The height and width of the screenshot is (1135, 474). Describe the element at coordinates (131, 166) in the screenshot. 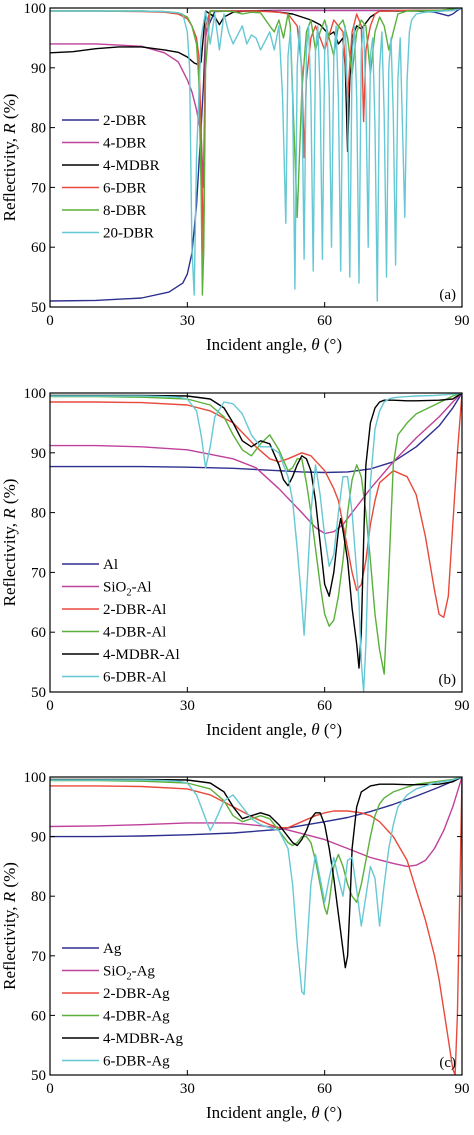

I see `legend-entry: 4-MDBR` at that location.